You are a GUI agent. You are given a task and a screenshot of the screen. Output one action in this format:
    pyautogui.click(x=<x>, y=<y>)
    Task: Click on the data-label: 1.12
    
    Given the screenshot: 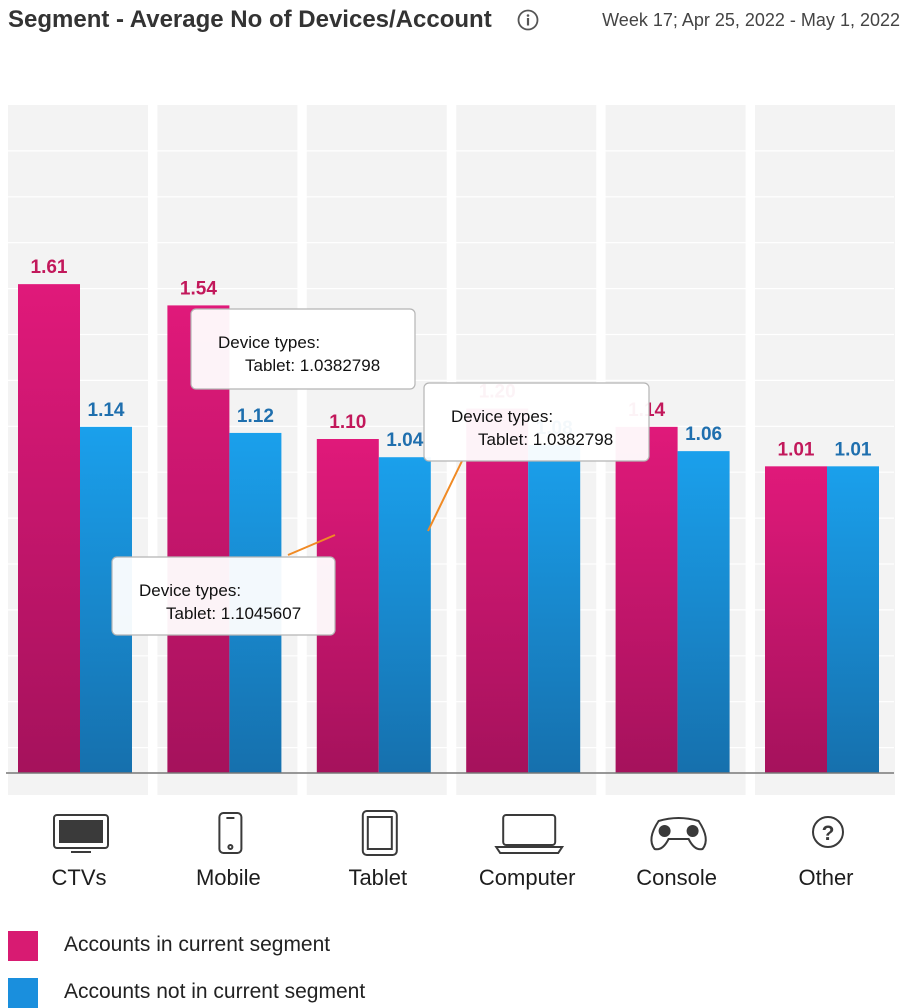 What is the action you would take?
    pyautogui.click(x=255, y=416)
    